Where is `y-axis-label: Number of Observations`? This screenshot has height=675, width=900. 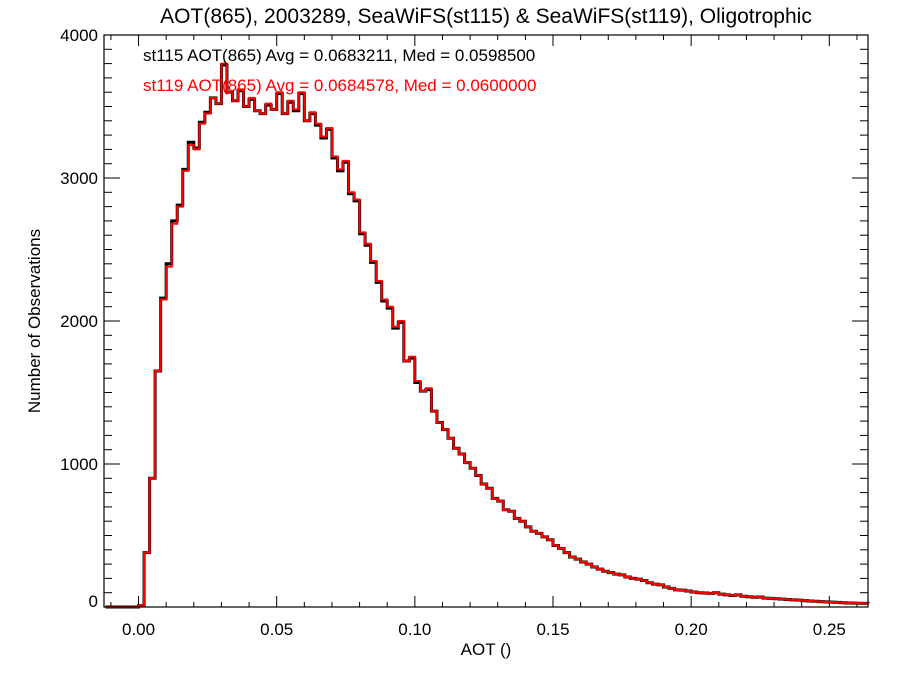
y-axis-label: Number of Observations is located at coordinates (34, 321).